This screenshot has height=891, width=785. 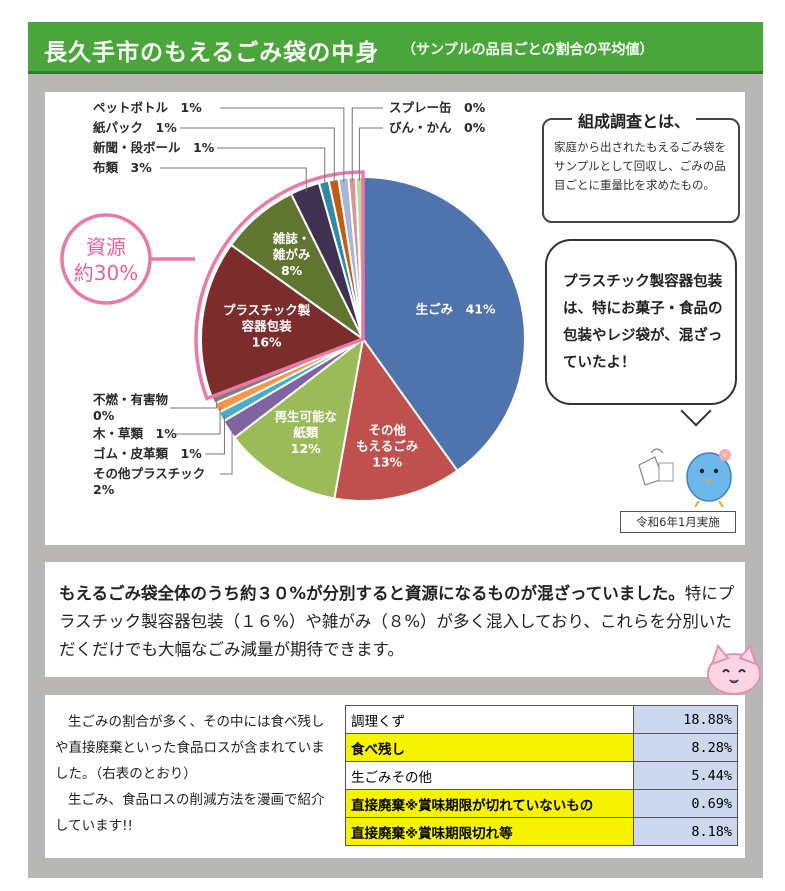 What do you see at coordinates (106, 247) in the screenshot?
I see `resource-highlight-label: 資源` at bounding box center [106, 247].